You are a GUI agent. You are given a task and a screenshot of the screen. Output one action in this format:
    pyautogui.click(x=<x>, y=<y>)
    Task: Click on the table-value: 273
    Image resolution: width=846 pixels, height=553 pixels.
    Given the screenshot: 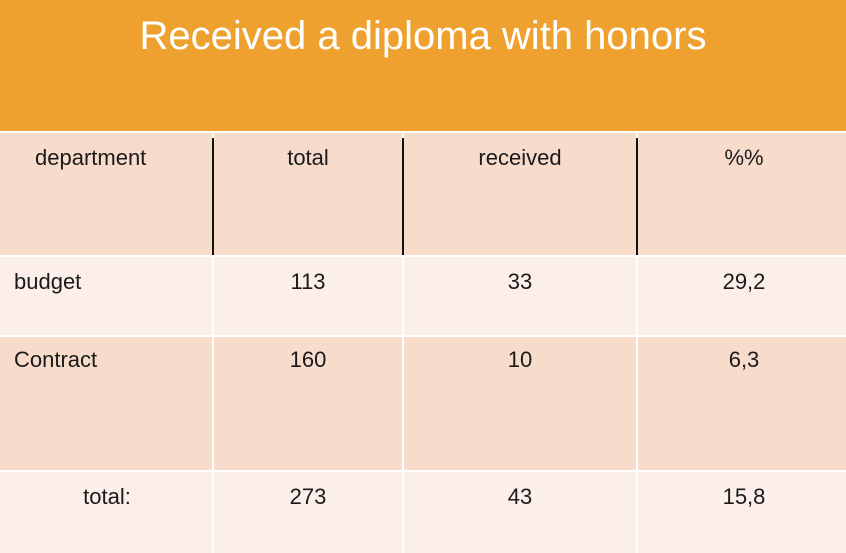 What is the action you would take?
    pyautogui.click(x=308, y=496)
    